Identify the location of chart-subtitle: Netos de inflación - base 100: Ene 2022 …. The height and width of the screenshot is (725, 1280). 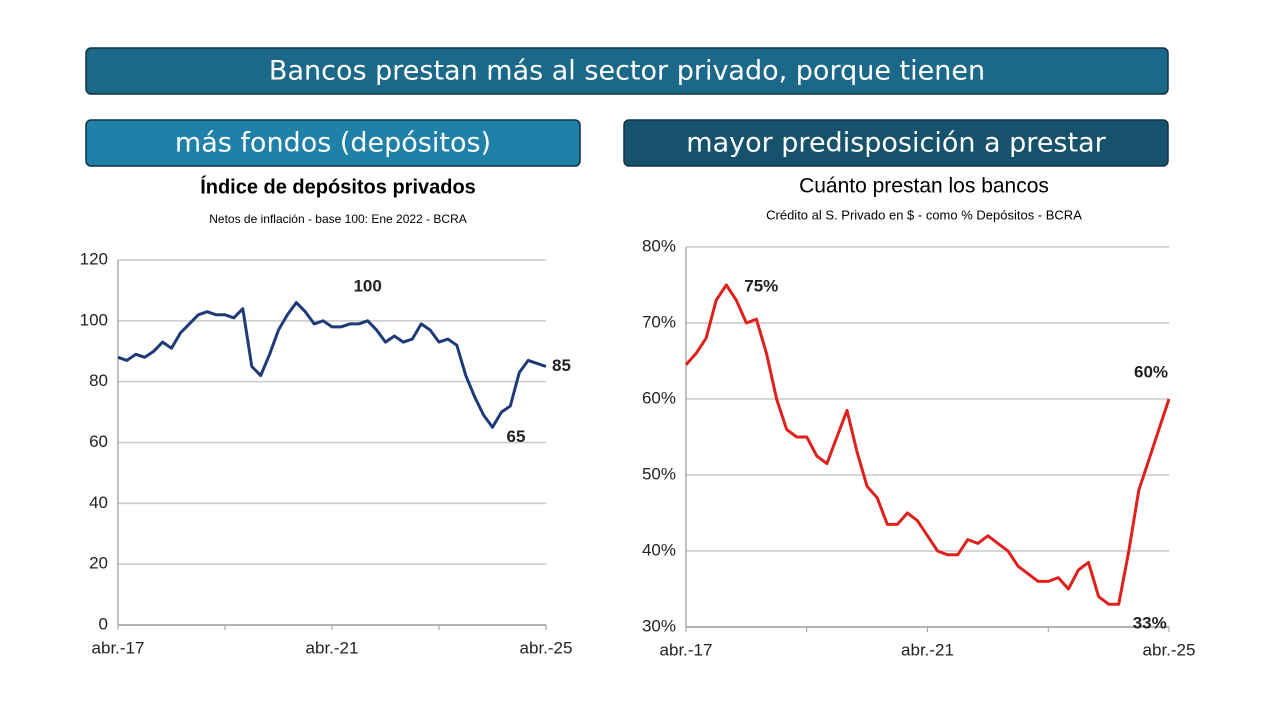
(337, 219).